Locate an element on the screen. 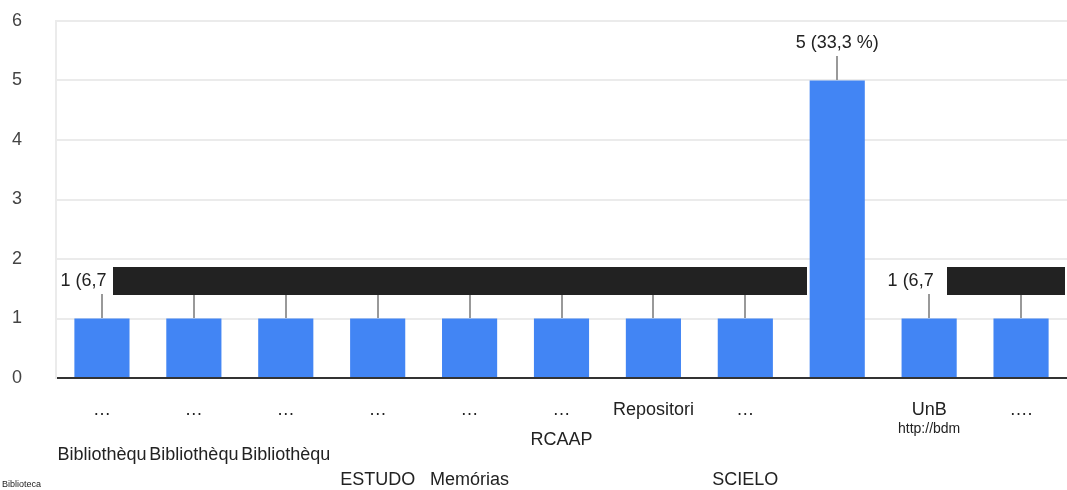 The width and height of the screenshot is (1067, 490). x-tick-label: …. is located at coordinates (1021, 408).